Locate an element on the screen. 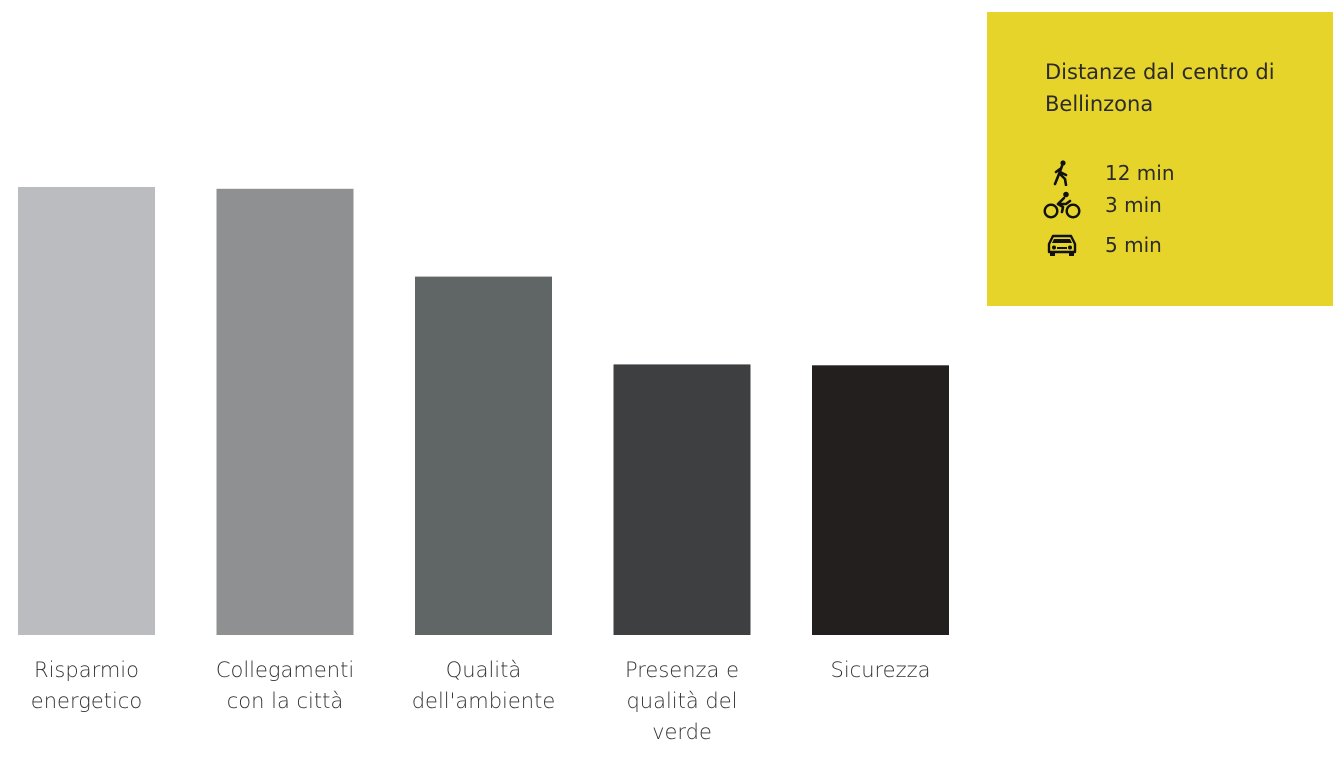 The image size is (1334, 760). category-label-4: Presenza e qualità del verde is located at coordinates (682, 701).